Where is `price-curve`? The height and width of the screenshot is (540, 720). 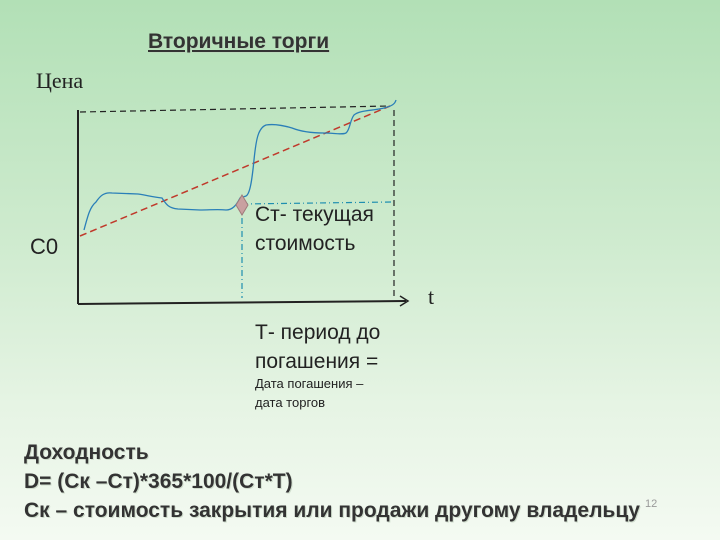
price-curve is located at coordinates (240, 165).